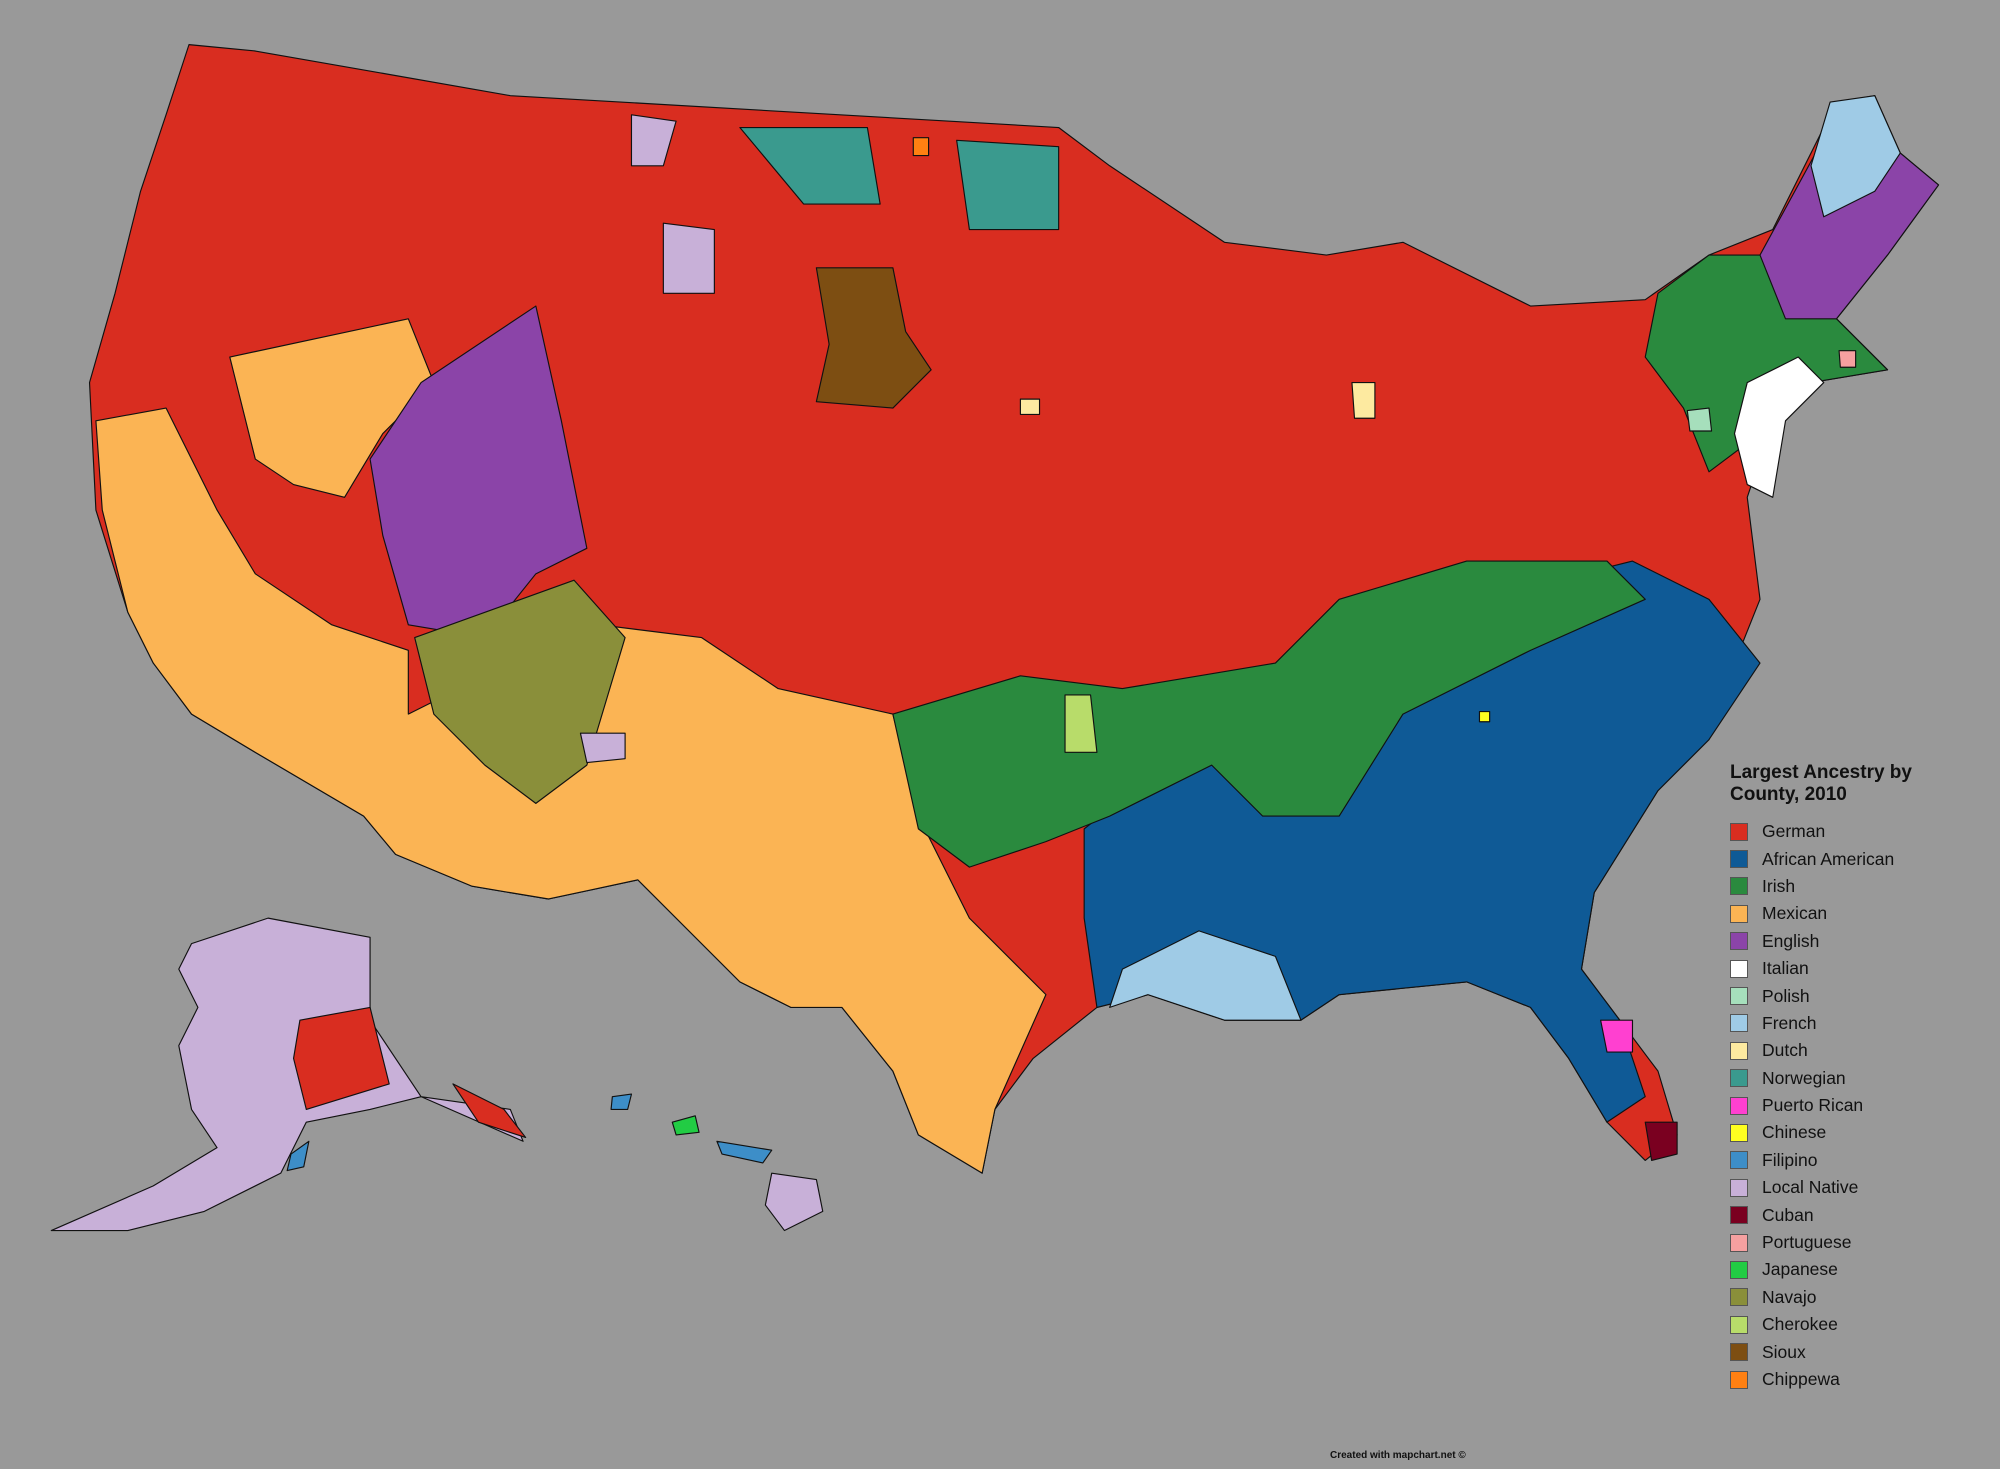 Image resolution: width=2000 pixels, height=1469 pixels. What do you see at coordinates (1804, 1077) in the screenshot?
I see `legend-label: Norwegian` at bounding box center [1804, 1077].